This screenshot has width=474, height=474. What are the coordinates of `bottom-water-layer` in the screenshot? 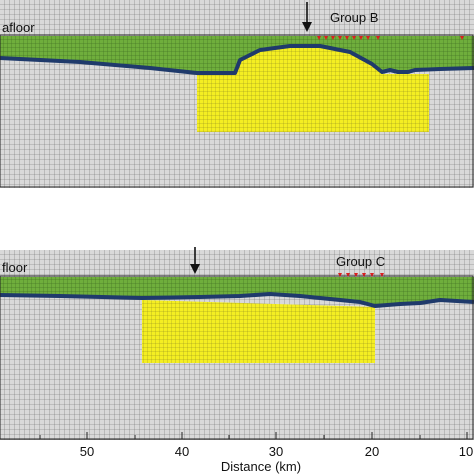 It's located at (237, 291).